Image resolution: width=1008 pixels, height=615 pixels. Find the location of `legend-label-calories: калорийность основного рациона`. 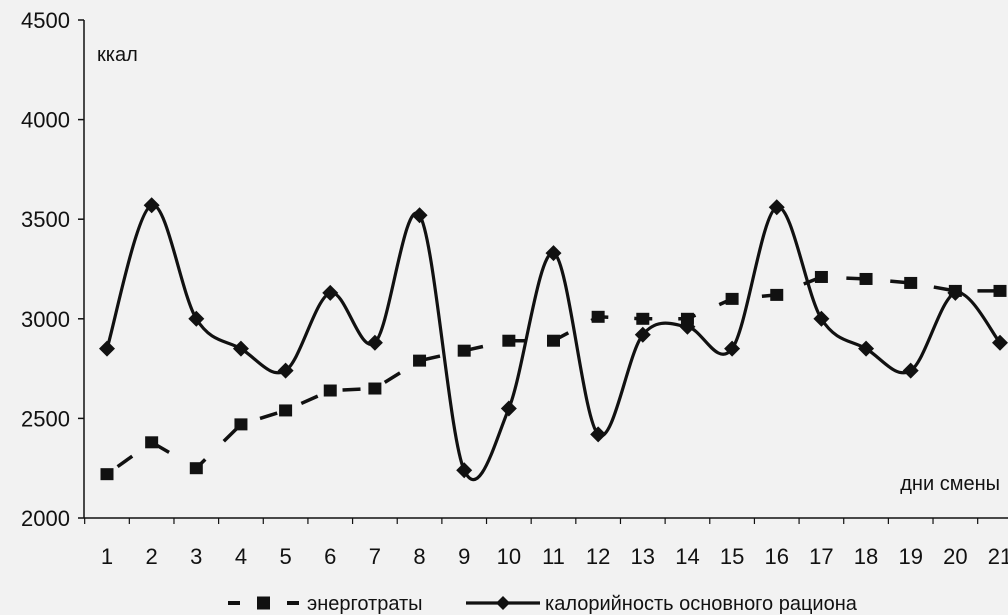

legend-label-calories: калорийность основного рациона is located at coordinates (701, 604).